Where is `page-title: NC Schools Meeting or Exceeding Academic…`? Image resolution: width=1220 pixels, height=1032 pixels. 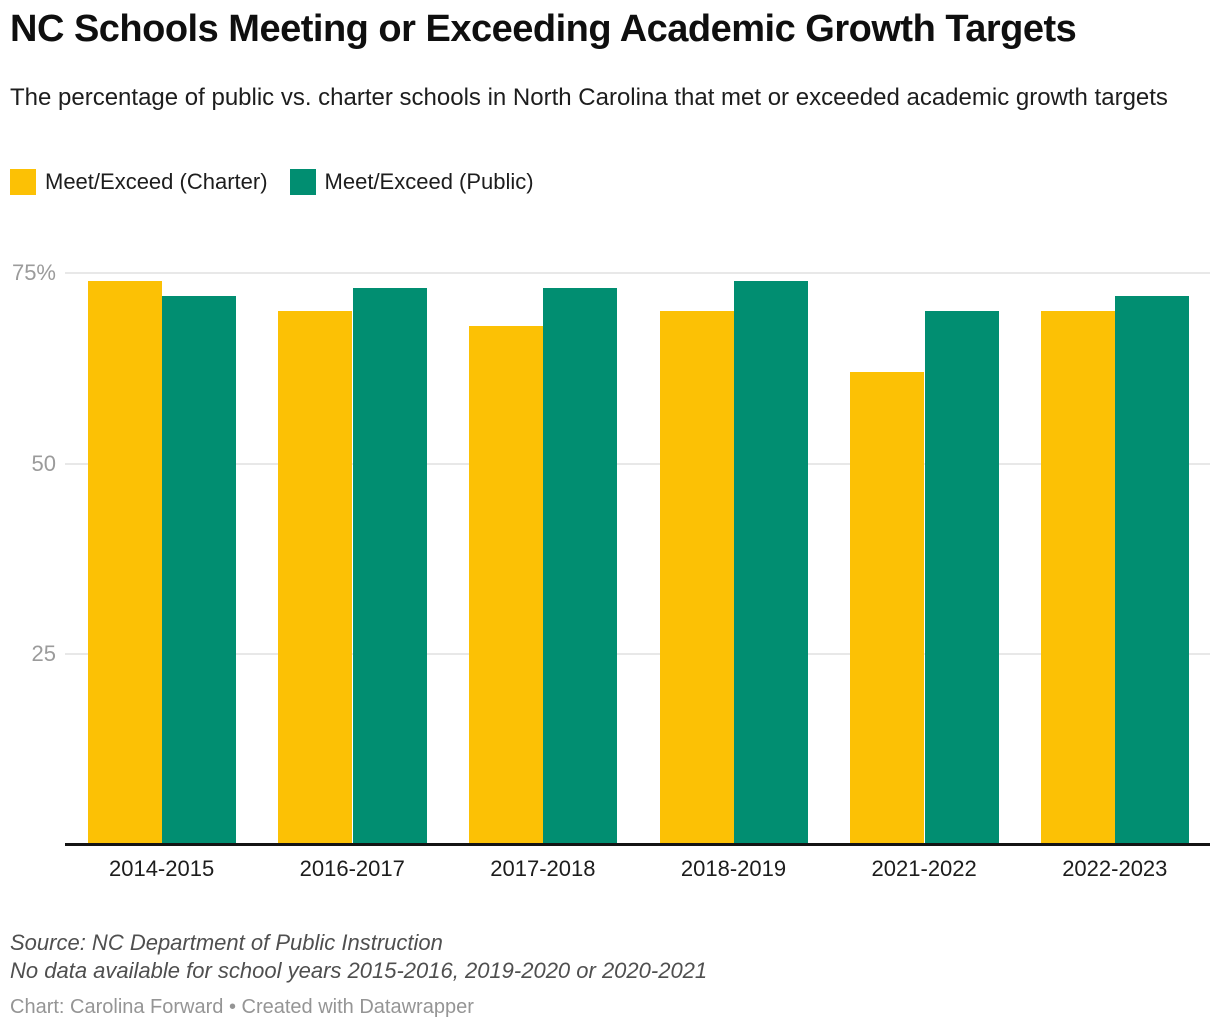
page-title: NC Schools Meeting or Exceeding Academic… is located at coordinates (543, 29).